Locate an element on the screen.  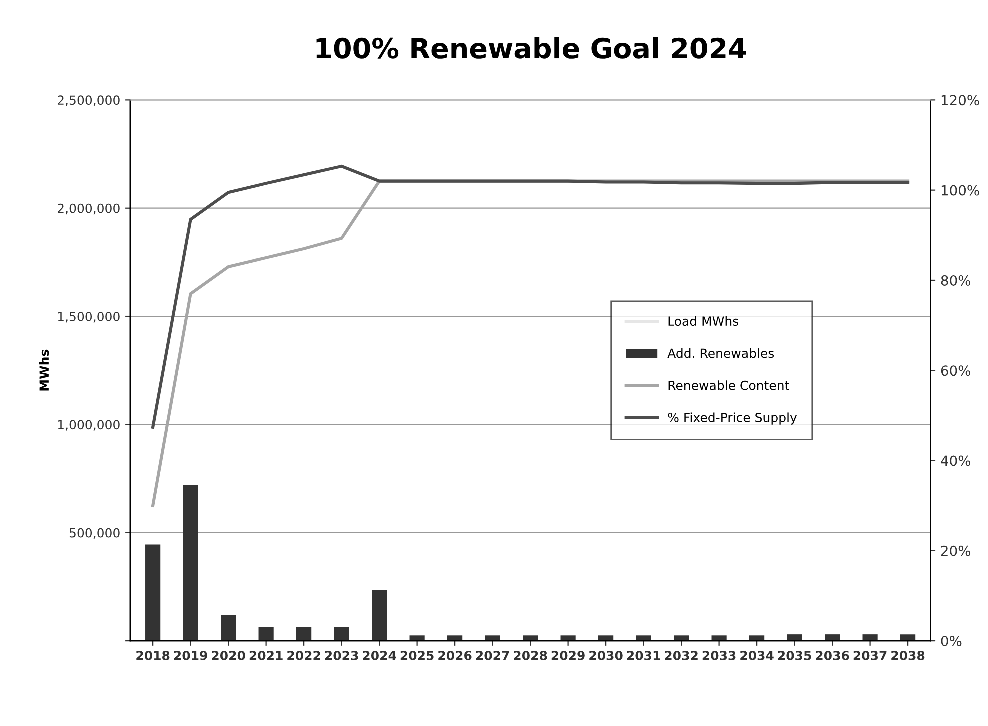
x-tick-label: 2018 is located at coordinates (153, 655).